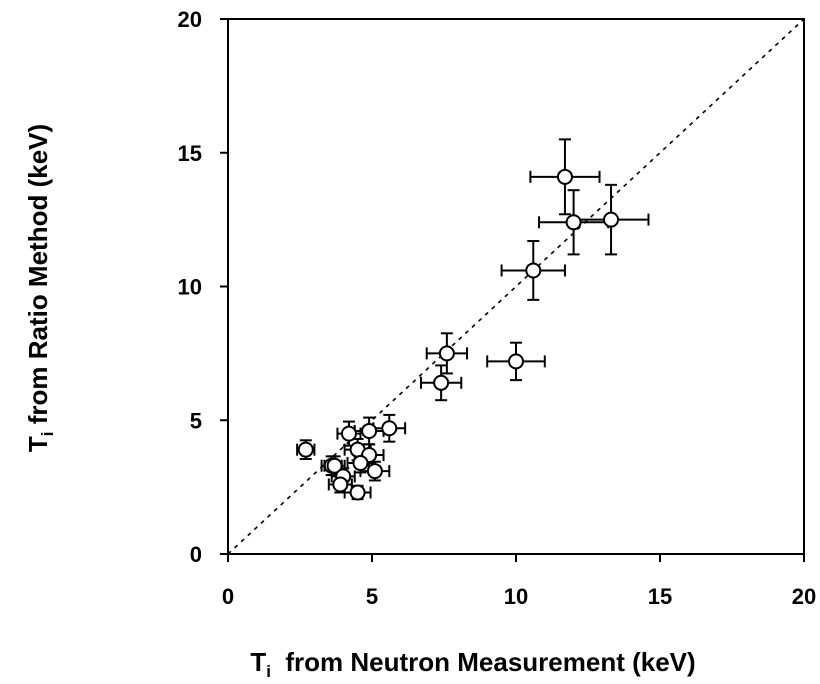 The image size is (820, 684). Describe the element at coordinates (190, 153) in the screenshot. I see `y-tick-label: 15` at that location.